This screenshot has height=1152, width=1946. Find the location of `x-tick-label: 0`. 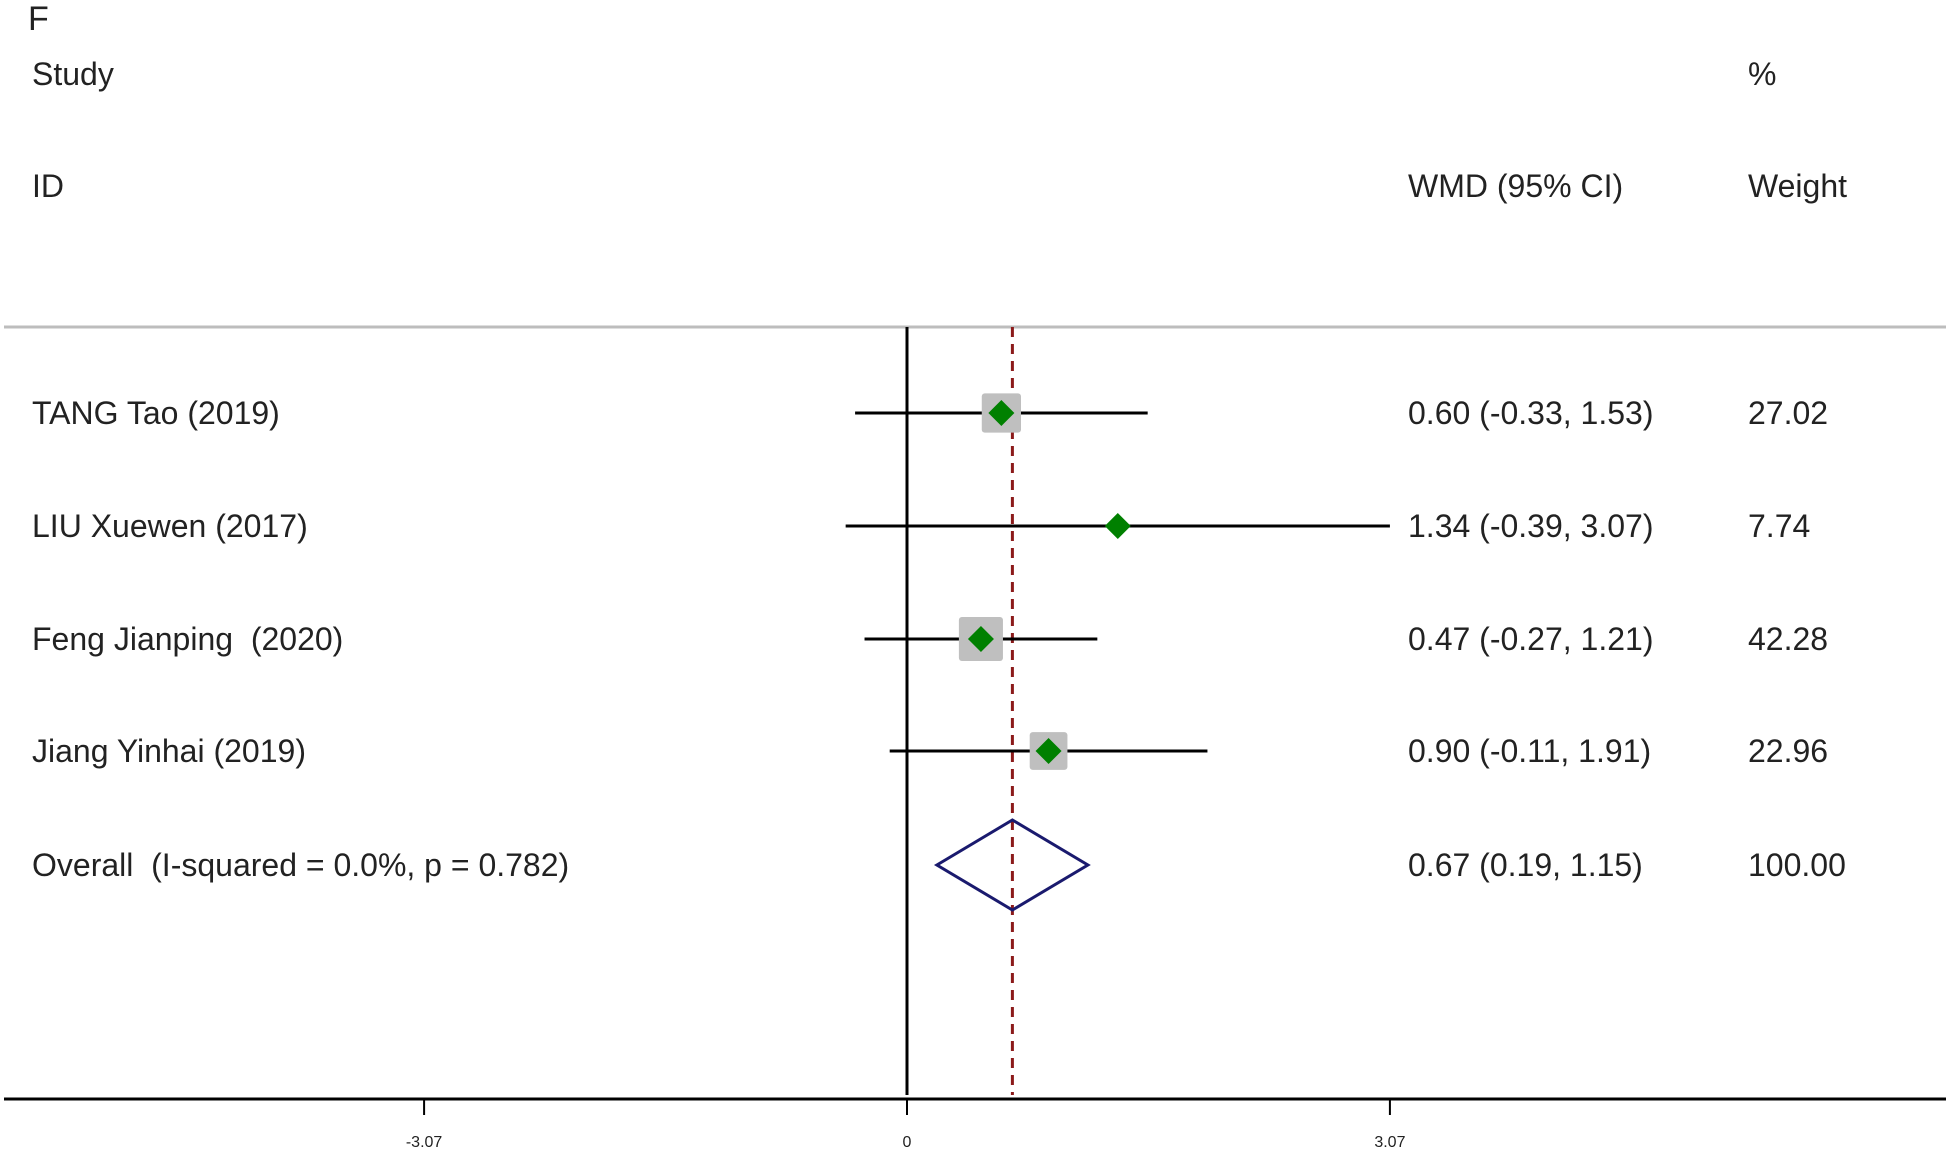

x-tick-label: 0 is located at coordinates (907, 1142).